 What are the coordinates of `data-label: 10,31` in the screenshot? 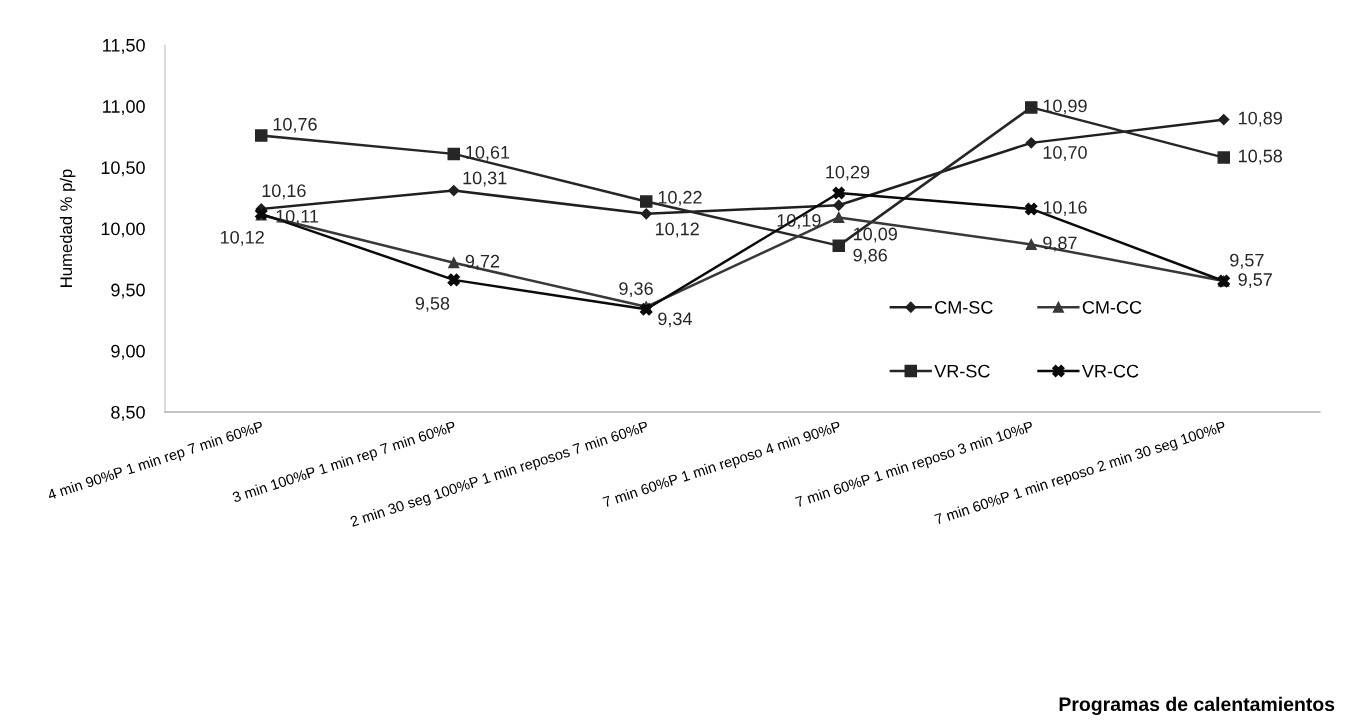 It's located at (485, 179).